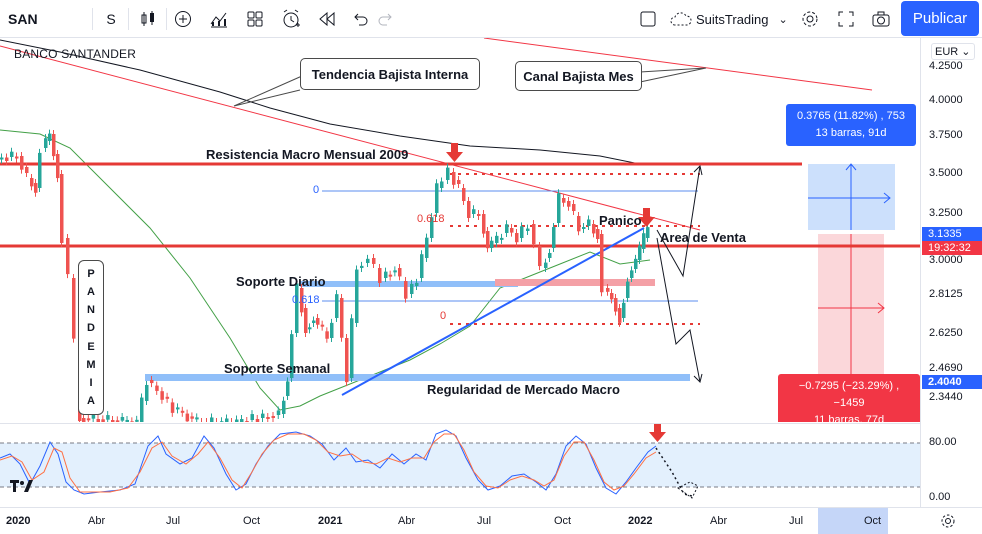 Image resolution: width=982 pixels, height=534 pixels. What do you see at coordinates (947, 52) in the screenshot?
I see `currency-label: EUR` at bounding box center [947, 52].